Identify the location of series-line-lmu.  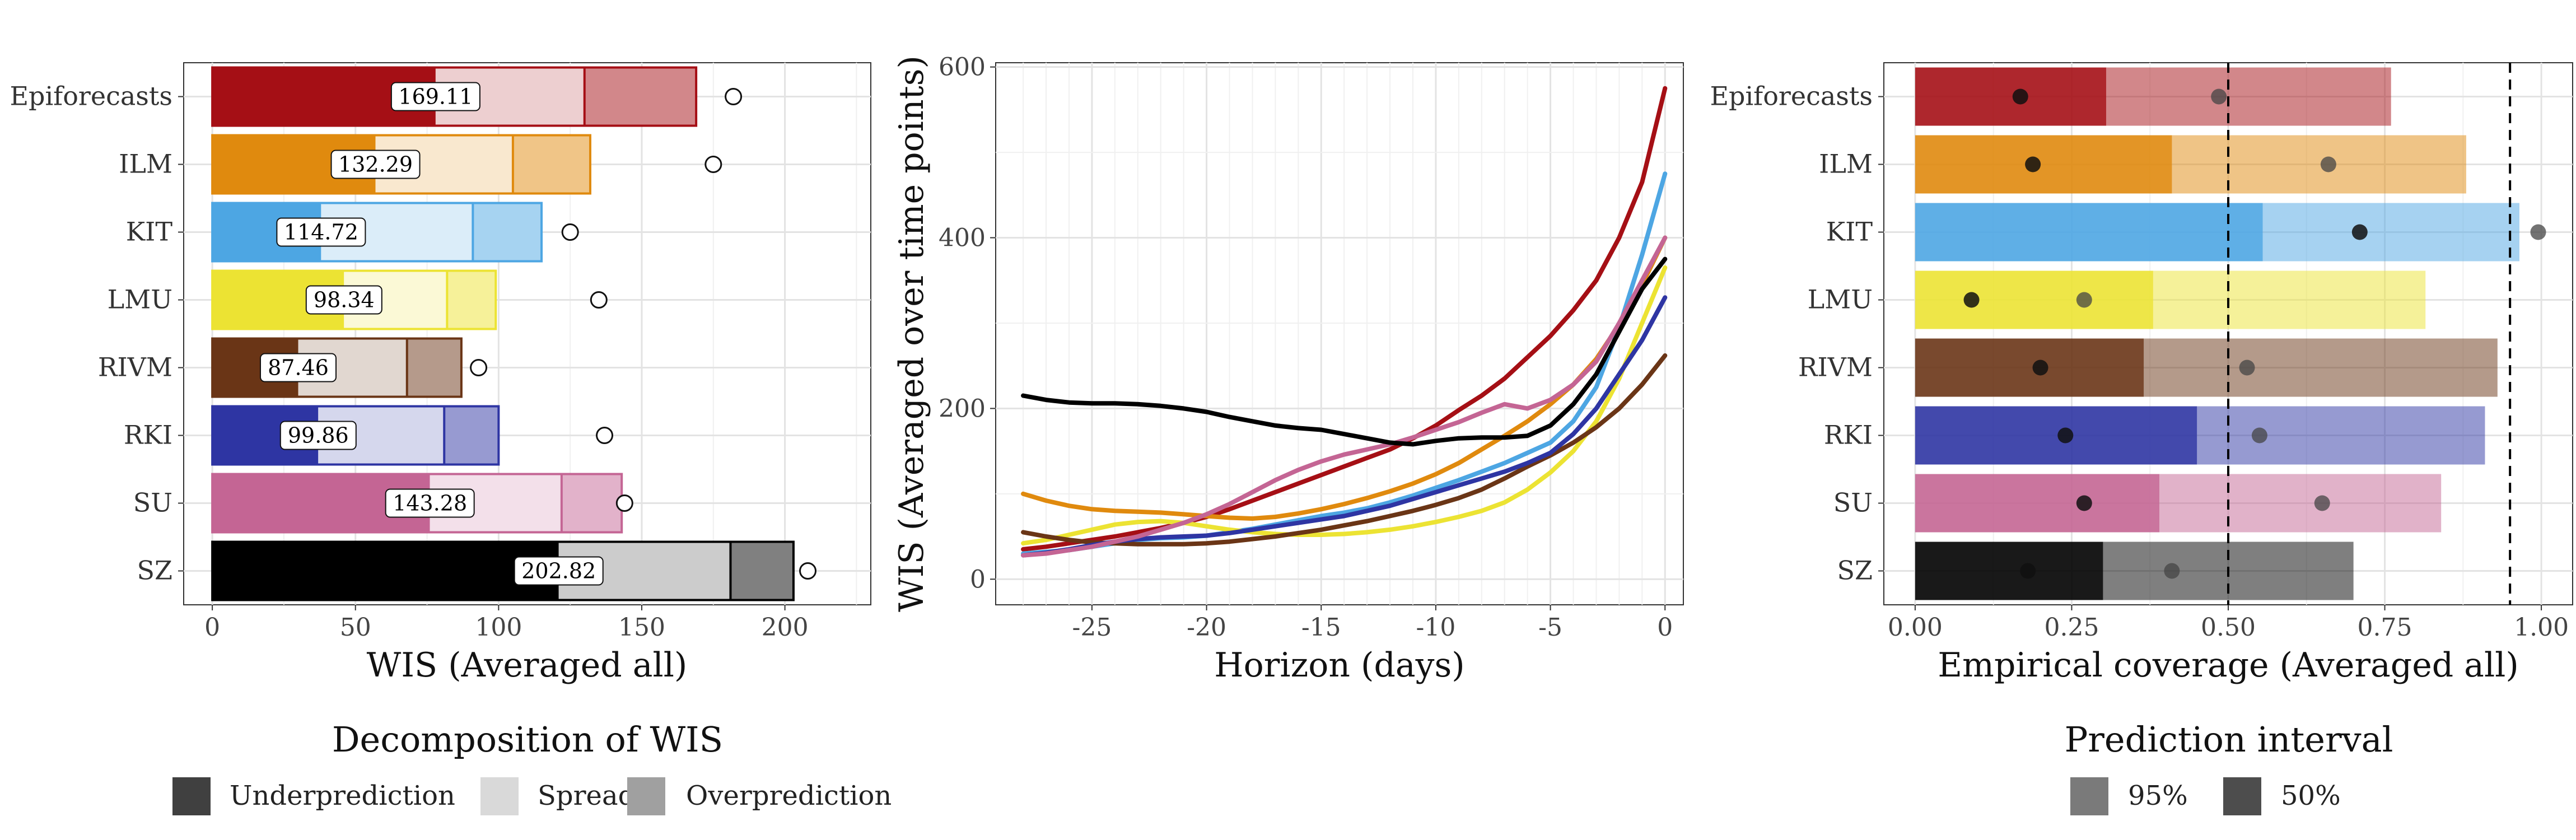
(1345, 406).